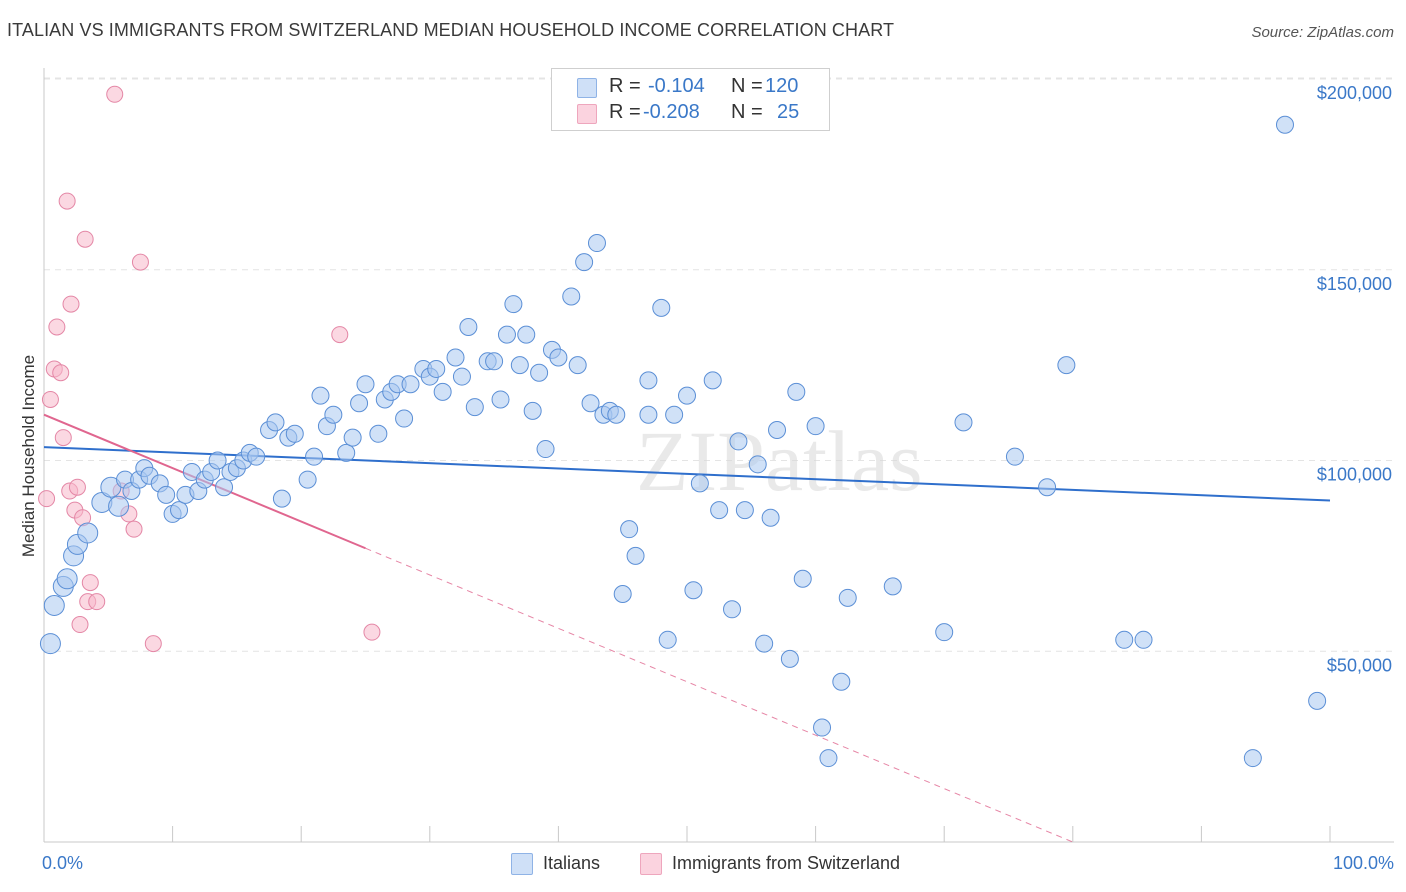  What do you see at coordinates (1322, 32) in the screenshot?
I see `source-credit: Source: ZipAtlas.com` at bounding box center [1322, 32].